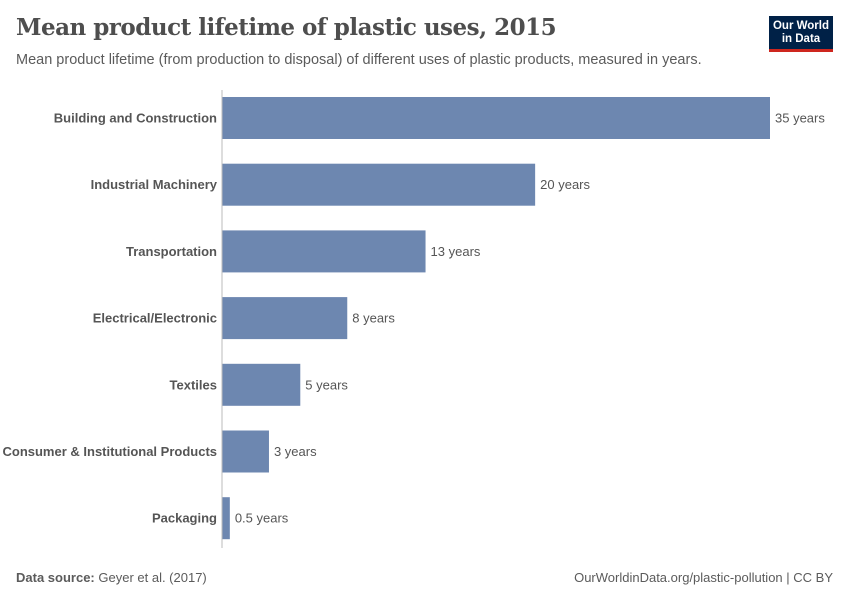 The width and height of the screenshot is (850, 600). What do you see at coordinates (154, 184) in the screenshot?
I see `category-label: Industrial Machinery` at bounding box center [154, 184].